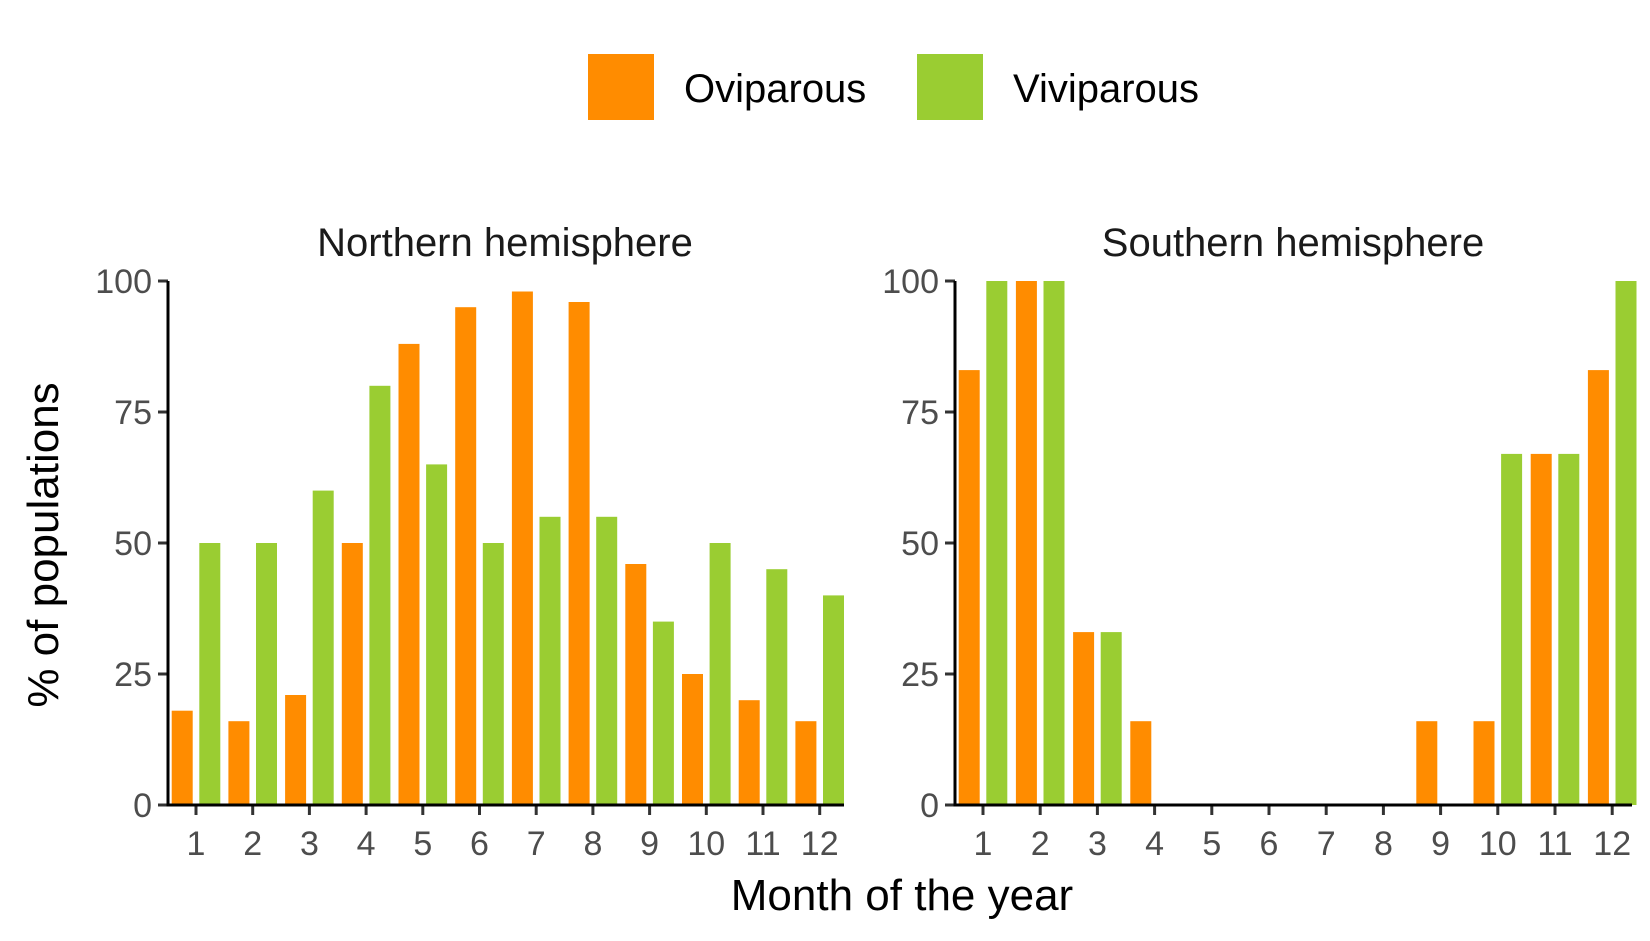 The image size is (1650, 941). Describe the element at coordinates (910, 282) in the screenshot. I see `y-tick-label-southern-100: 100` at that location.